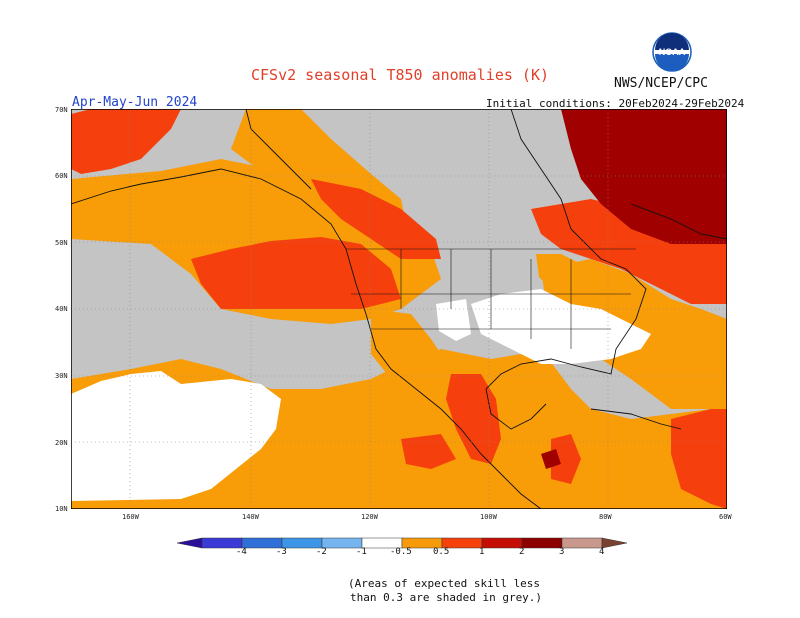 This screenshot has height=618, width=800. Describe the element at coordinates (444, 583) in the screenshot. I see `skill-note-line: (Areas of expected skill less` at that location.